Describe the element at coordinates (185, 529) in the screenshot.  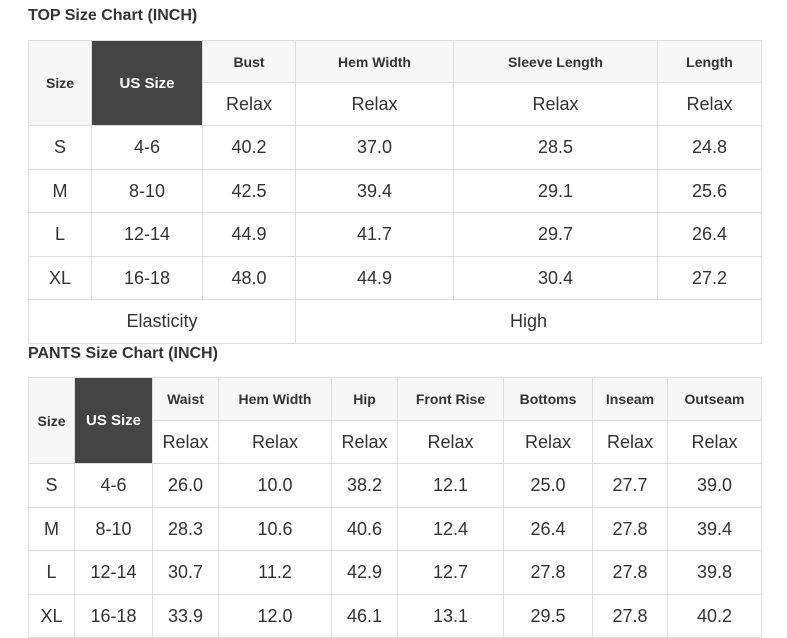
I see `value-cell: 28.3` at that location.